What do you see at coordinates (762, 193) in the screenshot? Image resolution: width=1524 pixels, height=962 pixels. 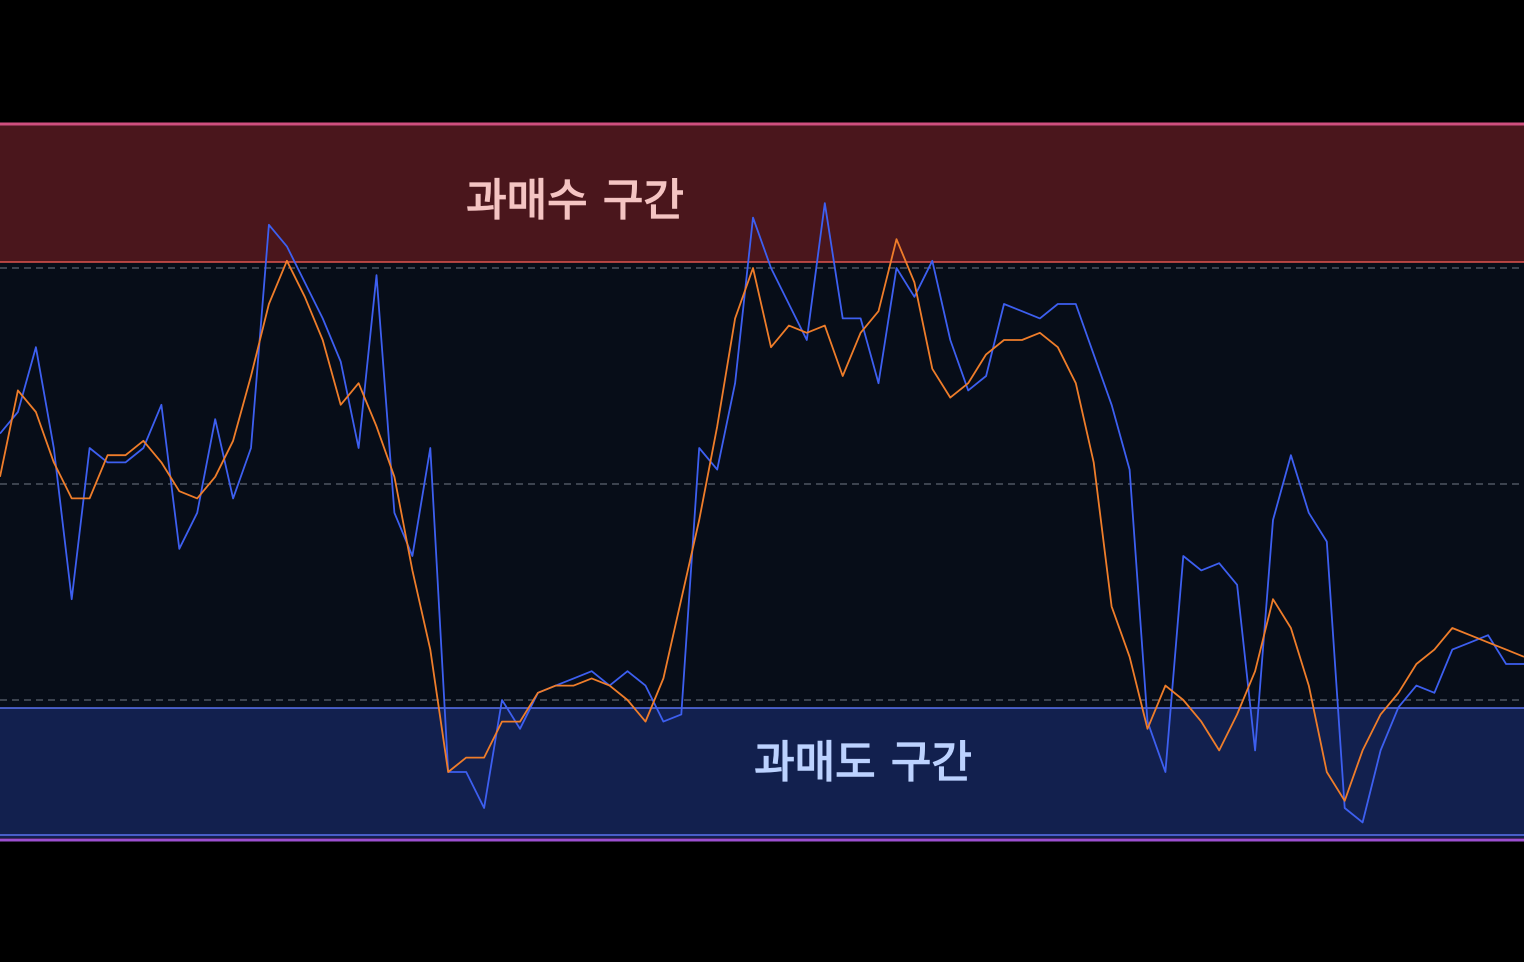 I see `overbought-zone` at bounding box center [762, 193].